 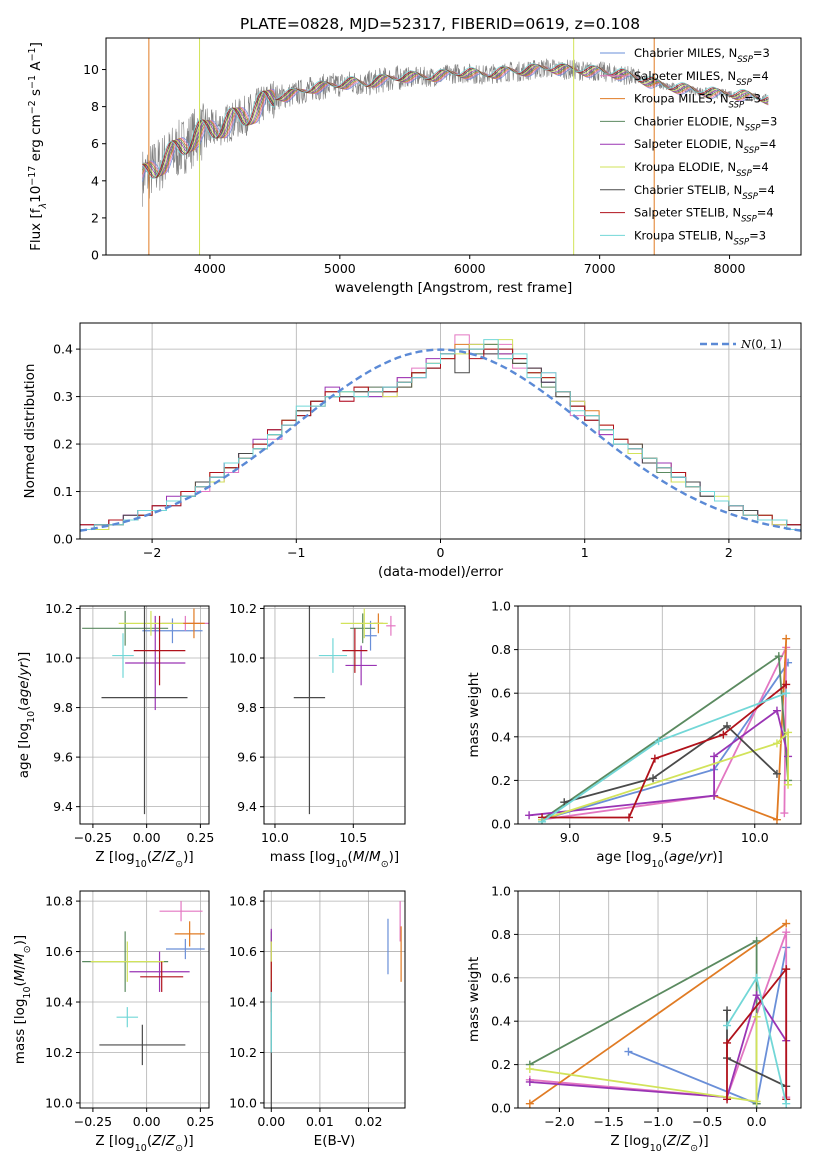 I want to click on age-vs-Z-xtick-label: −0.25, so click(x=93, y=837).